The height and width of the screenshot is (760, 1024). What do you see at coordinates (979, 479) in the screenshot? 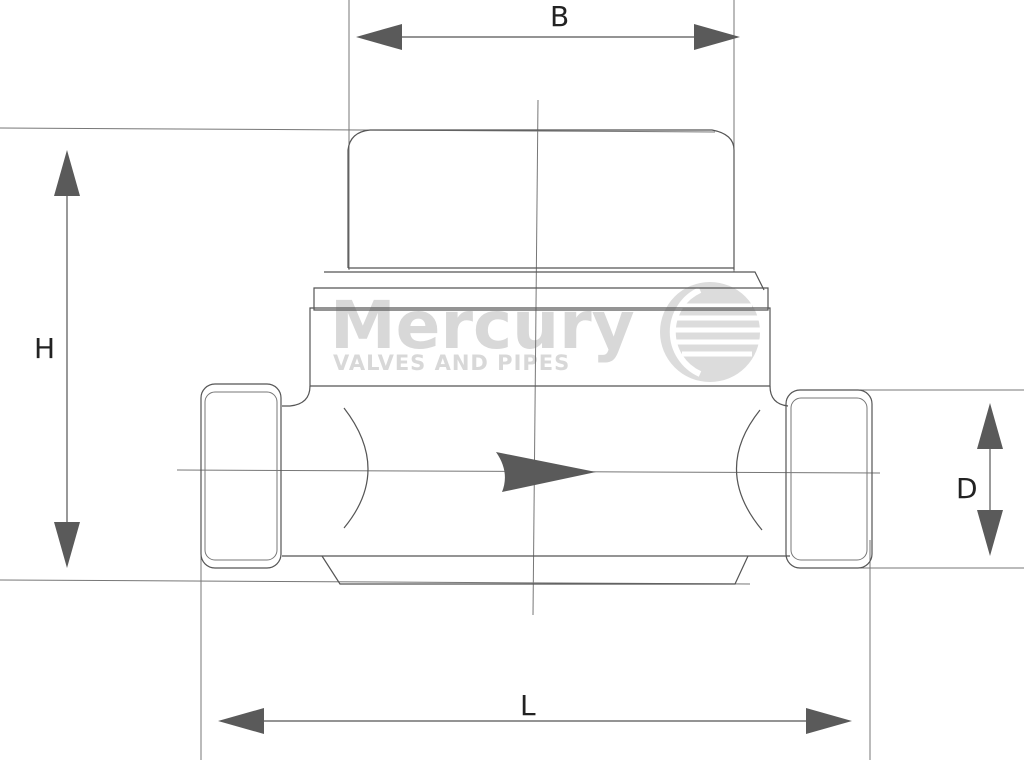
I see `dimension-d: D` at bounding box center [979, 479].